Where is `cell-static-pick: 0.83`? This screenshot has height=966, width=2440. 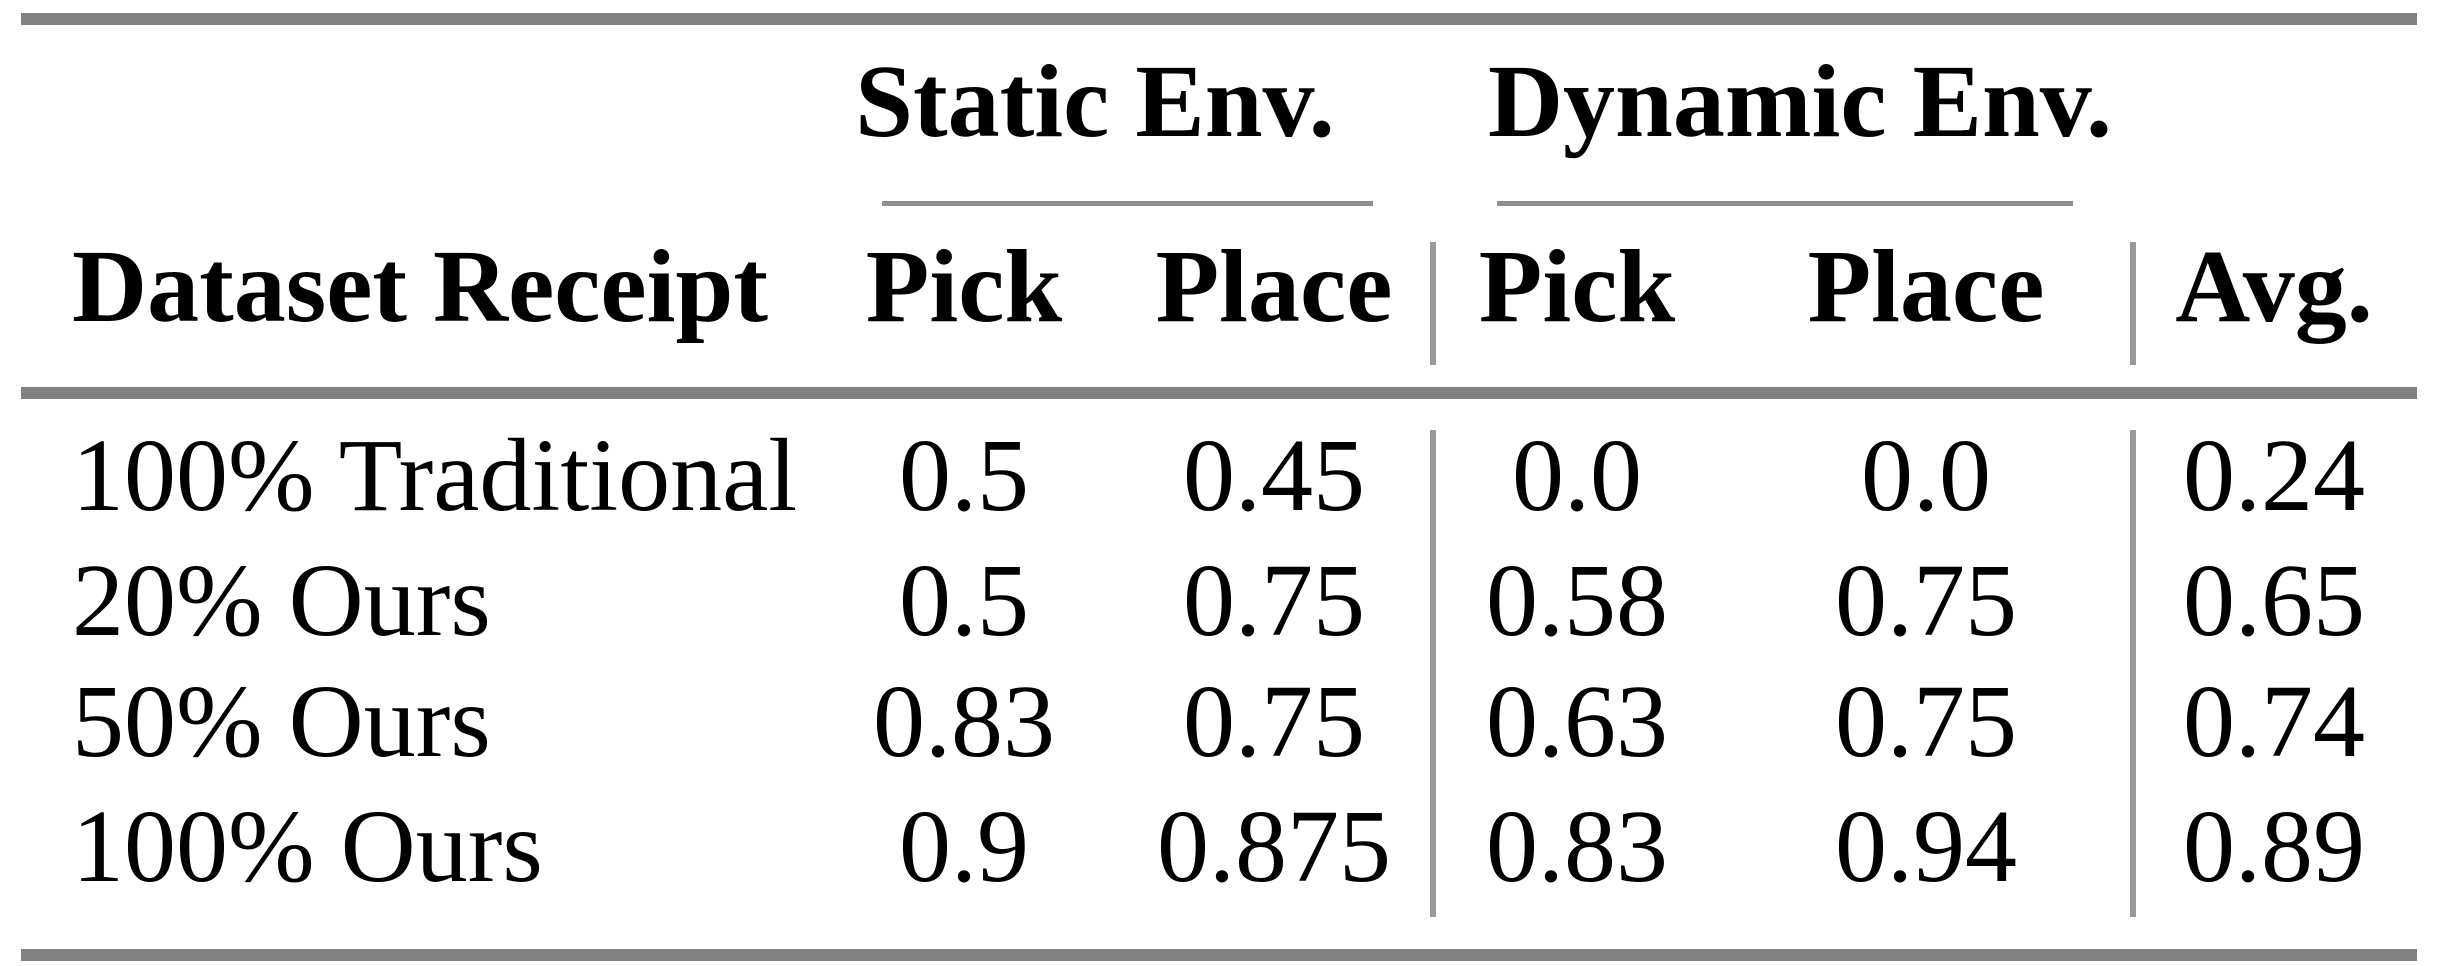 cell-static-pick: 0.83 is located at coordinates (964, 721).